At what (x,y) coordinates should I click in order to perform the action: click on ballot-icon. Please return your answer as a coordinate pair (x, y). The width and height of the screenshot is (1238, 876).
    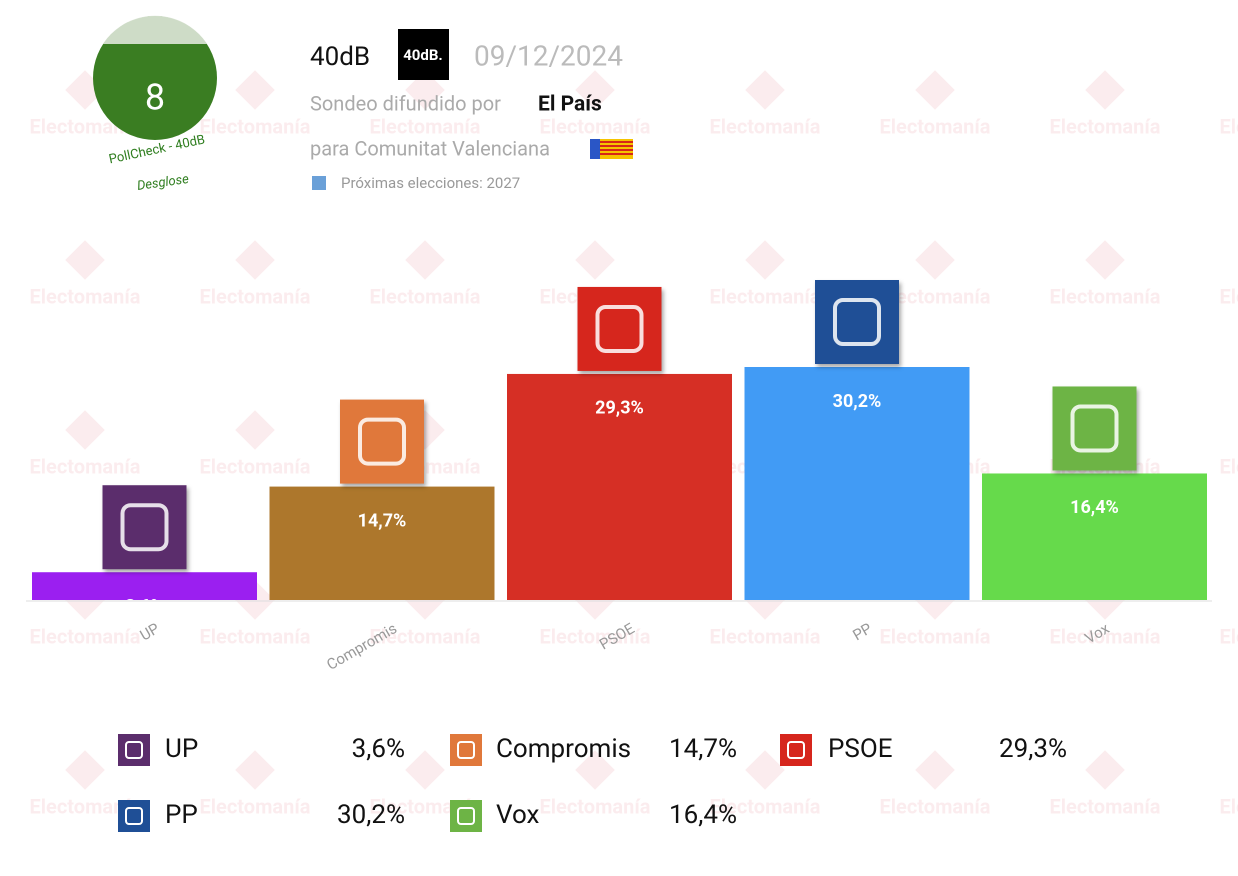
    Looking at the image, I should click on (319, 183).